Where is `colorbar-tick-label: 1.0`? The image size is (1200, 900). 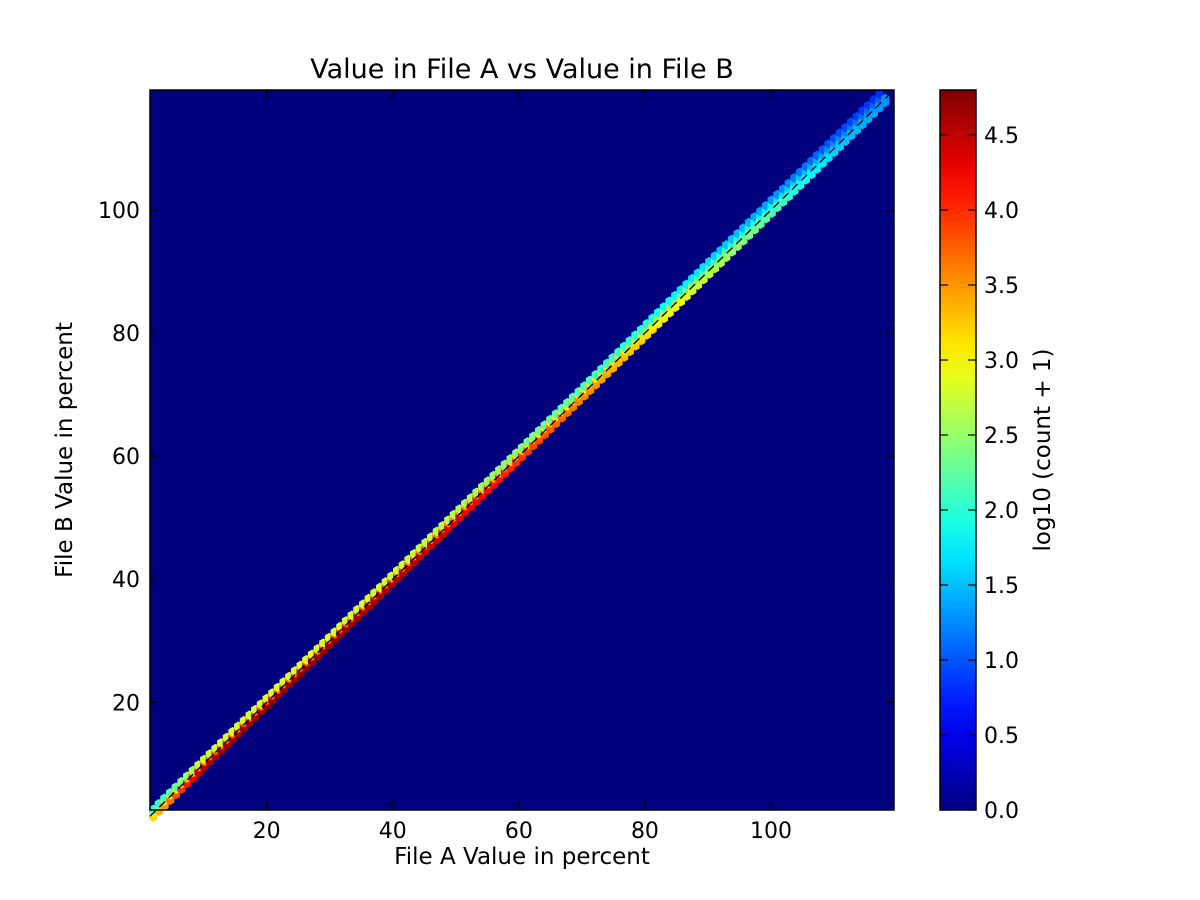
colorbar-tick-label: 1.0 is located at coordinates (1001, 661).